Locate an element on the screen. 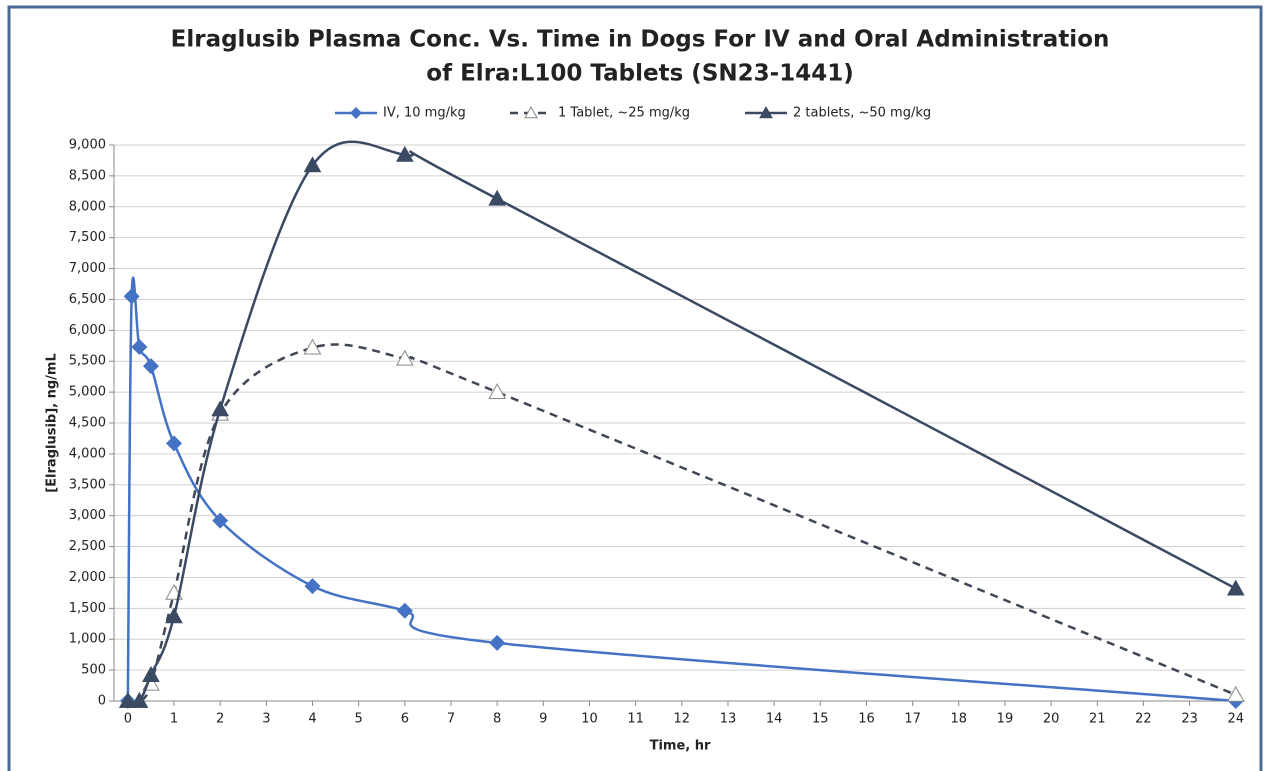 The height and width of the screenshot is (771, 1278). y-tick-label: 2,500 is located at coordinates (87, 546).